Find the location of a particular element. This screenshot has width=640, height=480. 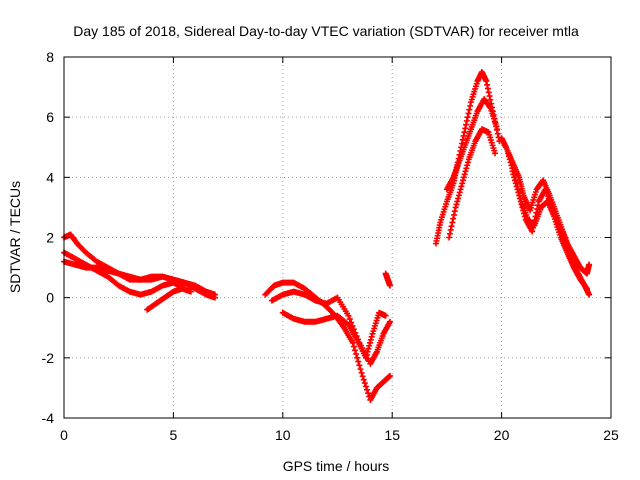

y-tick-label: 2 is located at coordinates (50, 238).